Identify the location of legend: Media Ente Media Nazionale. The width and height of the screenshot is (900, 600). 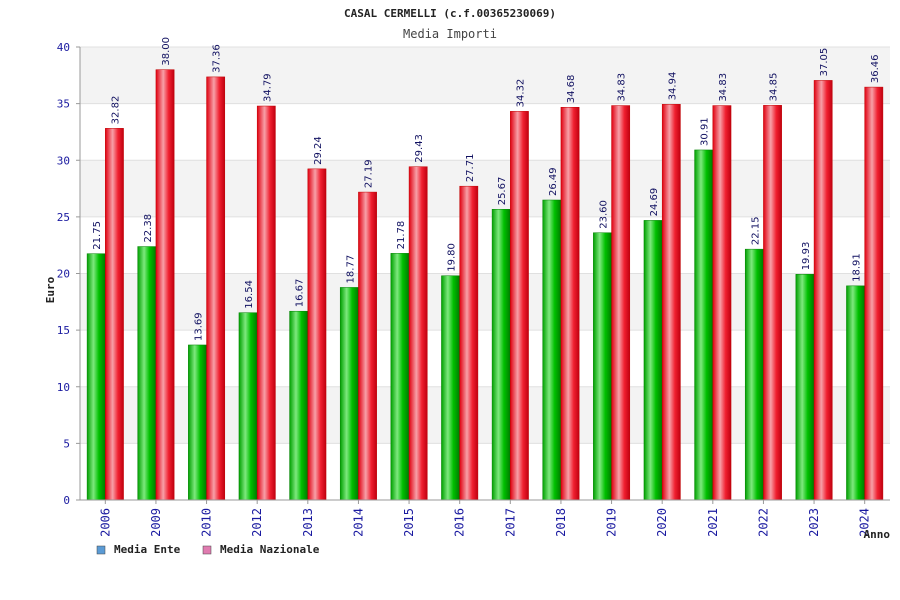
(208, 549).